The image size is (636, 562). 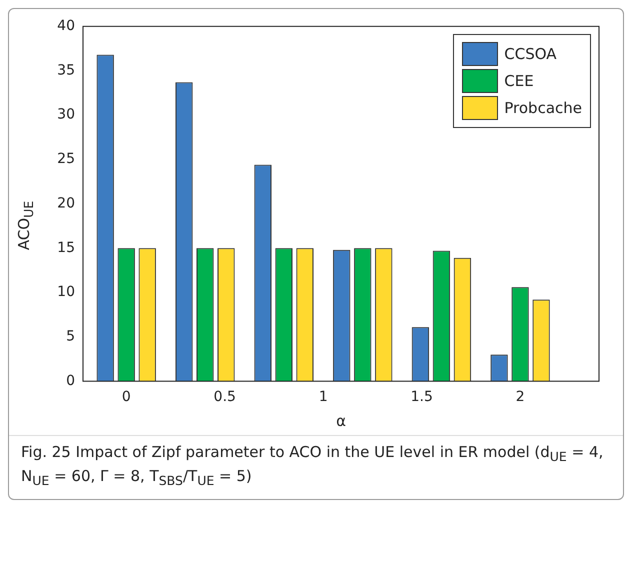 What do you see at coordinates (341, 421) in the screenshot?
I see `x-axis-title: α` at bounding box center [341, 421].